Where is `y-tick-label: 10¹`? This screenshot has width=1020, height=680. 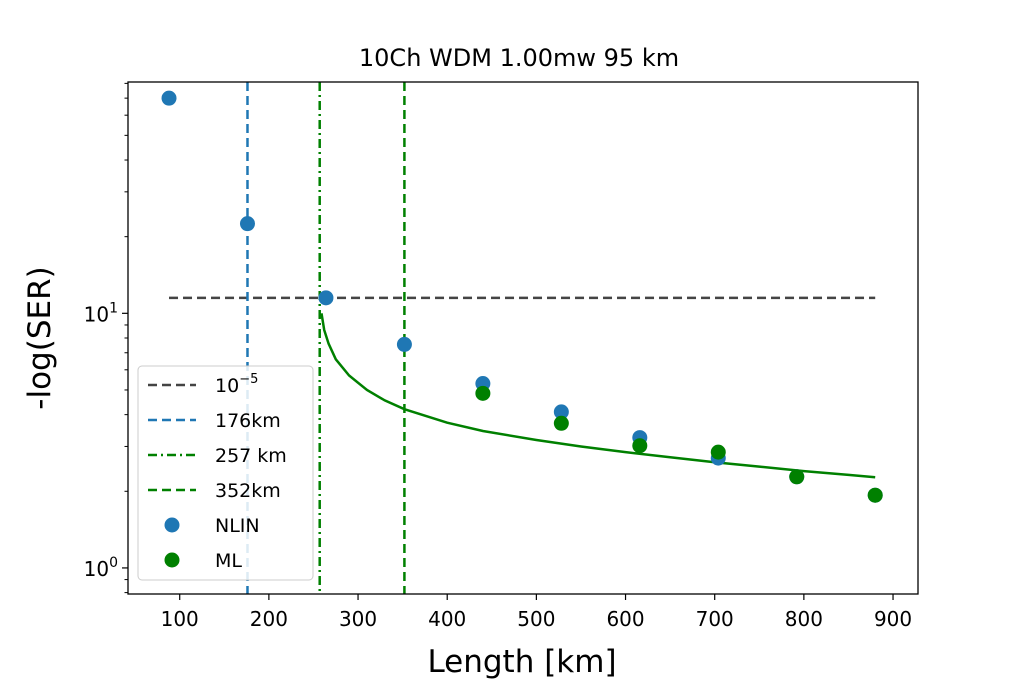
y-tick-label: 10¹ is located at coordinates (101, 313).